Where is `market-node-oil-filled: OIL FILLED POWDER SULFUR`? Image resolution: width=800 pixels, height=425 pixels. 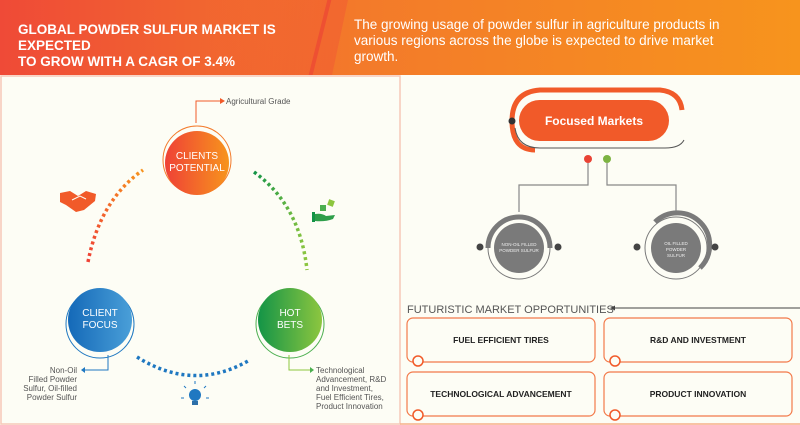
market-node-oil-filled: OIL FILLED POWDER SULFUR is located at coordinates (676, 245).